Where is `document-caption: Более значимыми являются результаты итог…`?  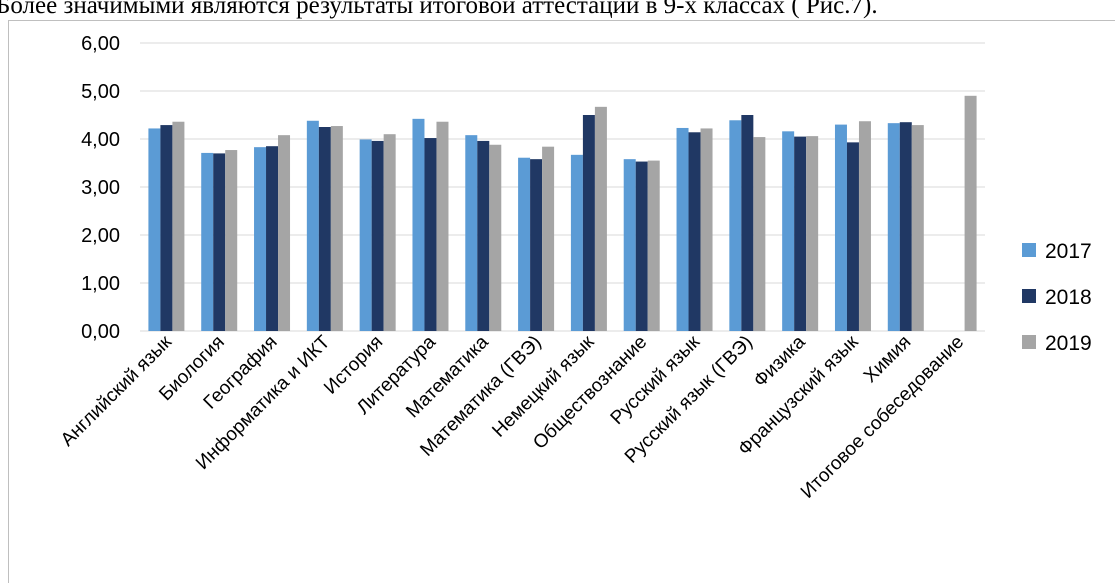 document-caption: Более значимыми являются результаты итог… is located at coordinates (439, 9).